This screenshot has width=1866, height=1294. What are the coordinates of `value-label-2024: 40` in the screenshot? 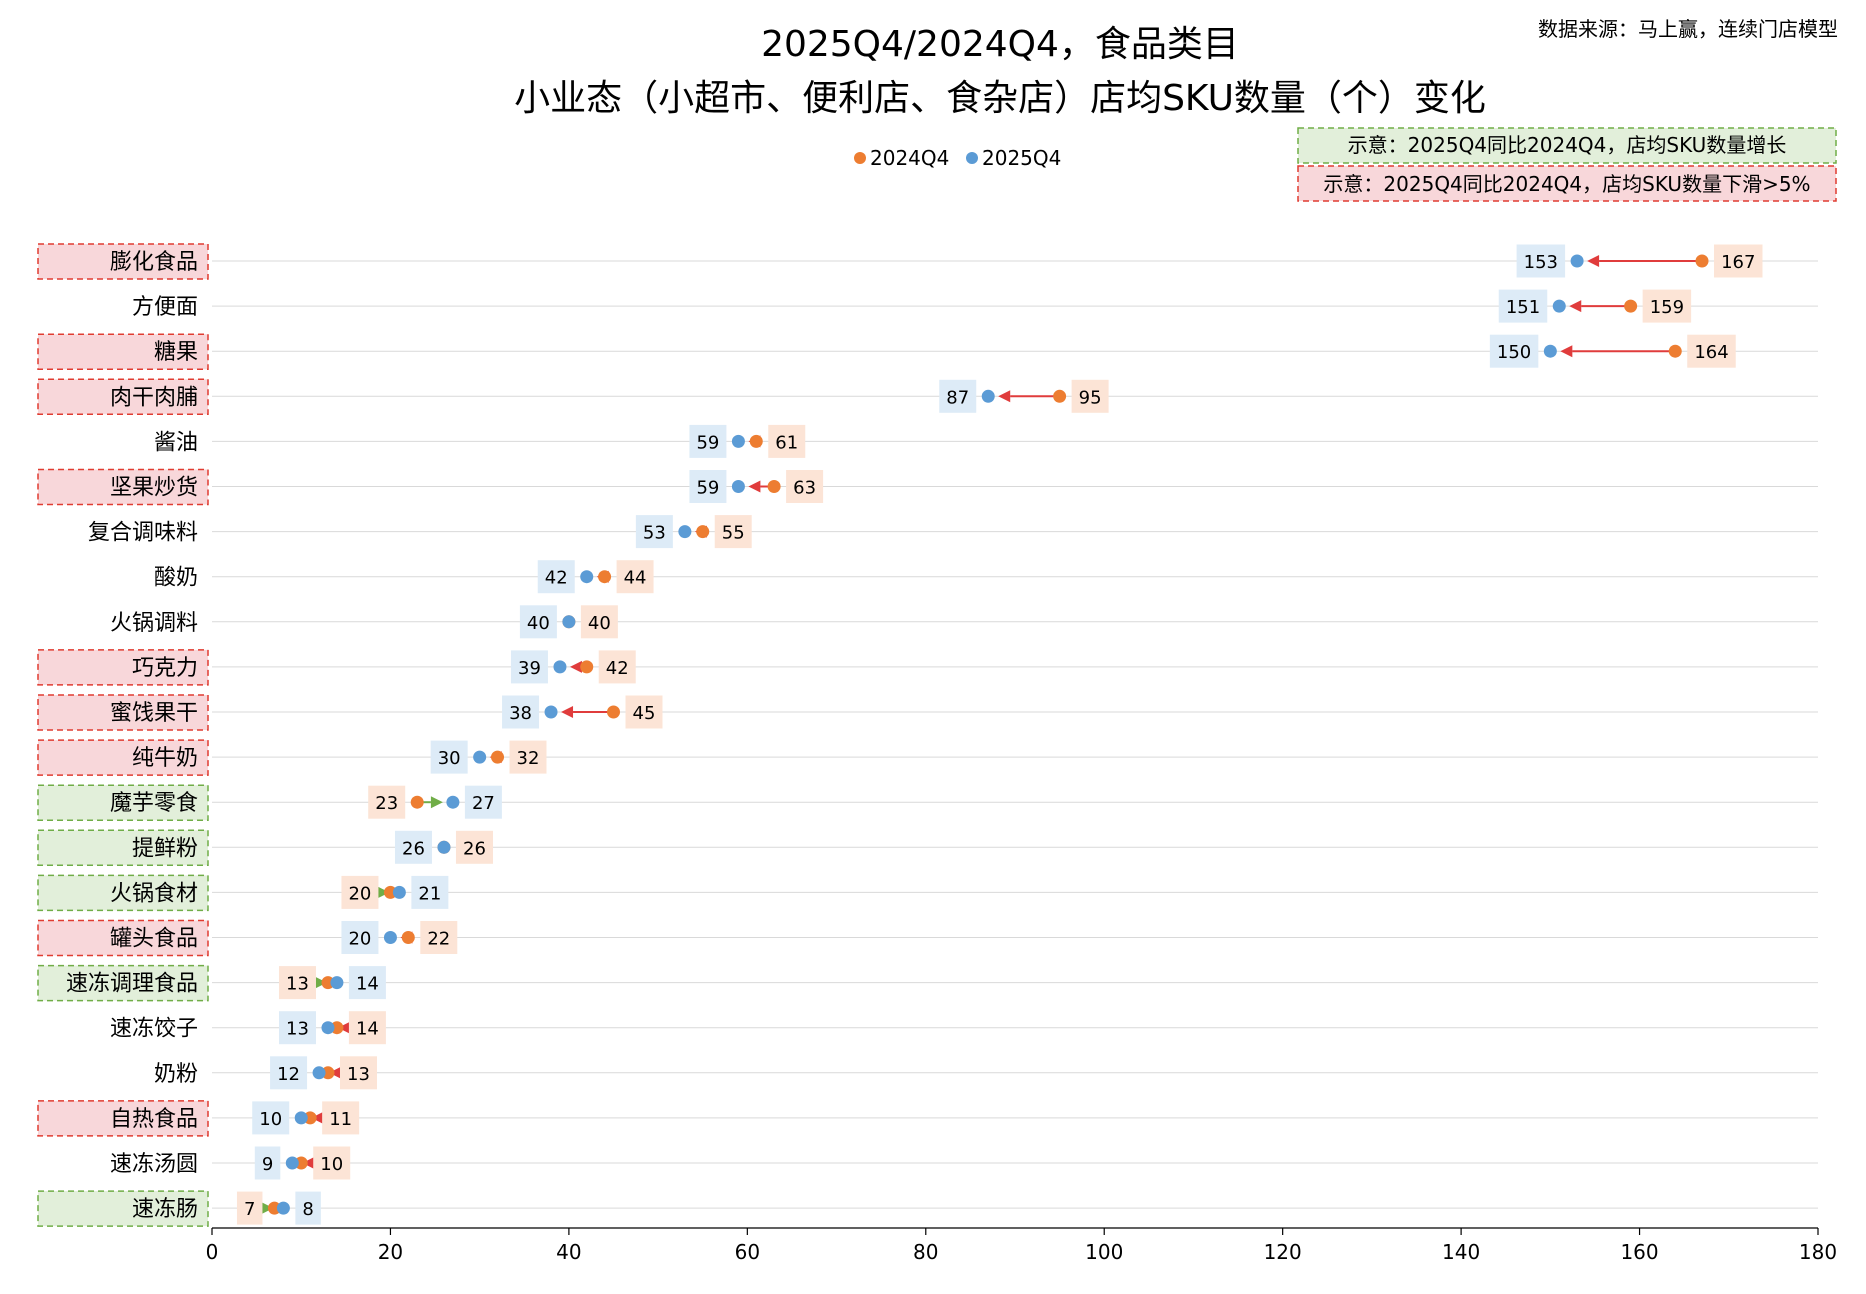 It's located at (599, 623).